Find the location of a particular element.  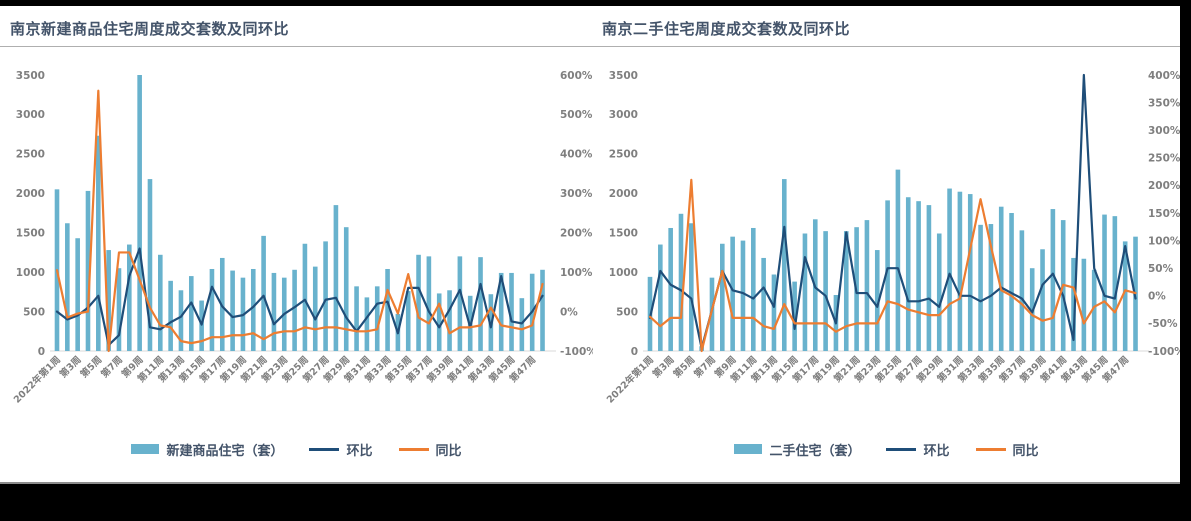

huanbi-line-swatch is located at coordinates (324, 449).